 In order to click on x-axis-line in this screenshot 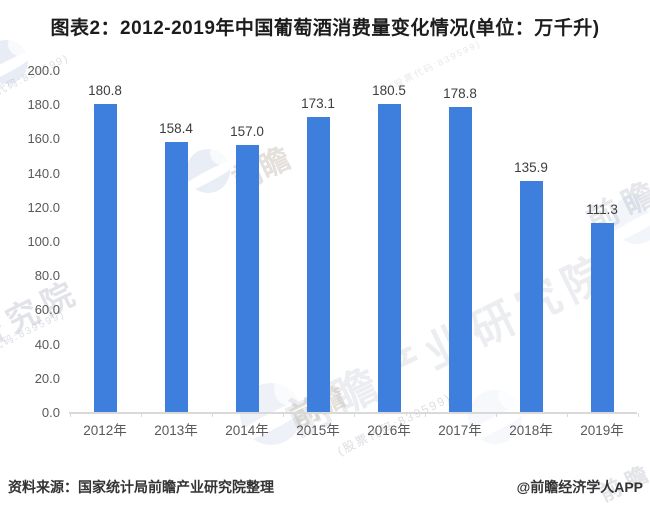, I will do `click(353, 413)`.